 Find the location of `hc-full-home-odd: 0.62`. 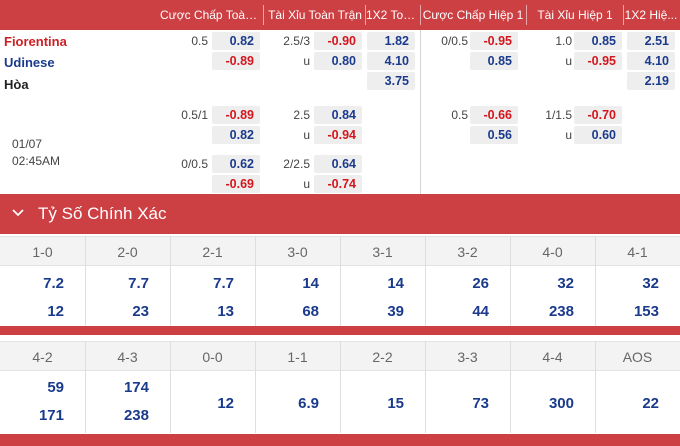

hc-full-home-odd: 0.62 is located at coordinates (236, 164).